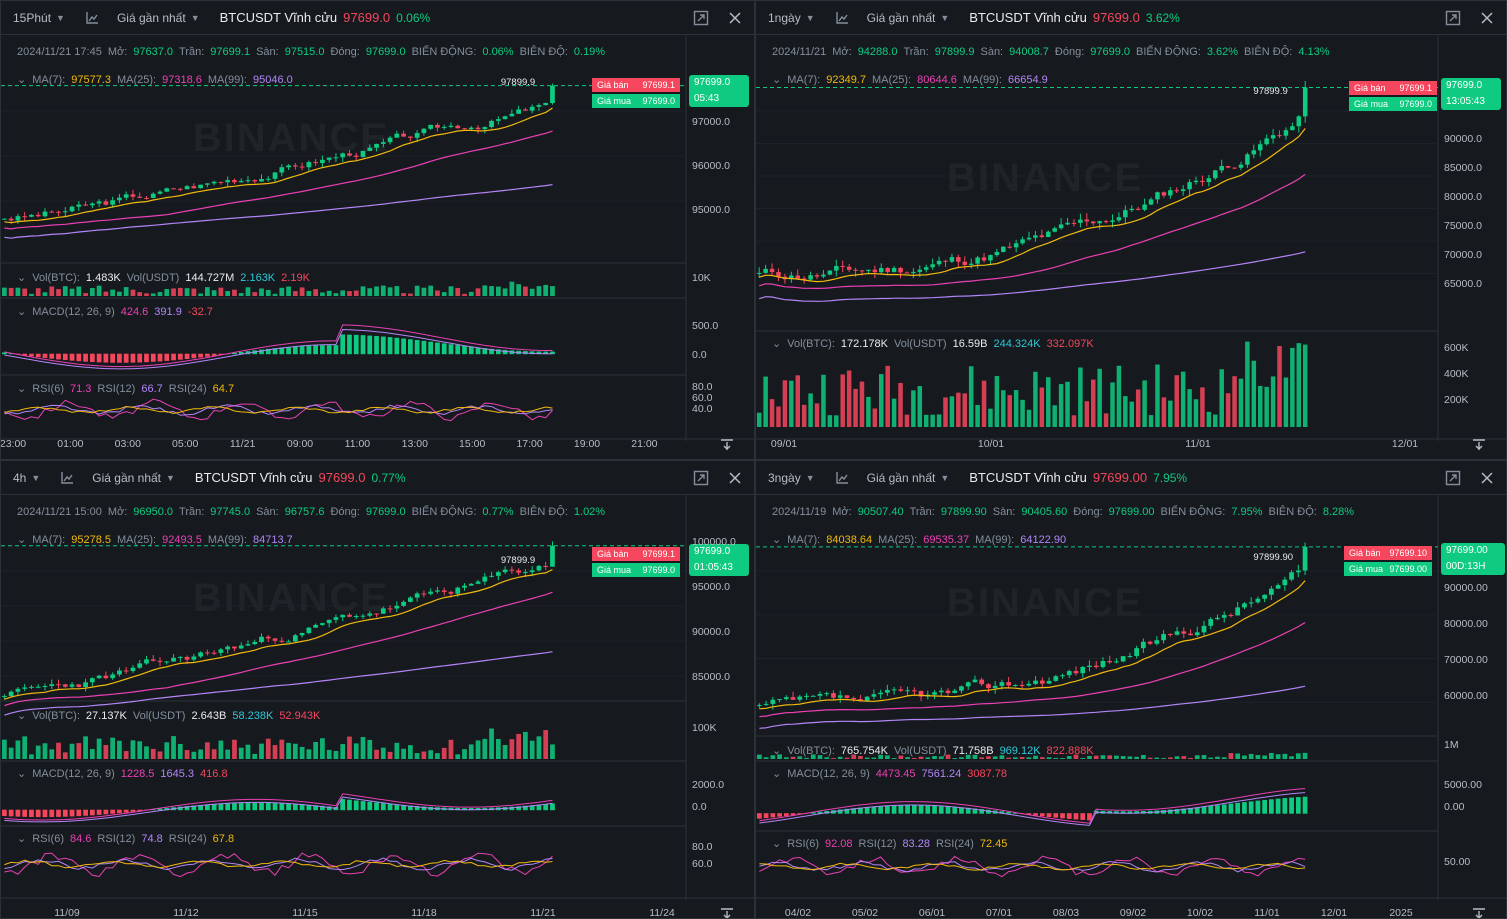 This screenshot has width=1507, height=919. I want to click on ohlc-close-value: 97699.00, so click(1131, 512).